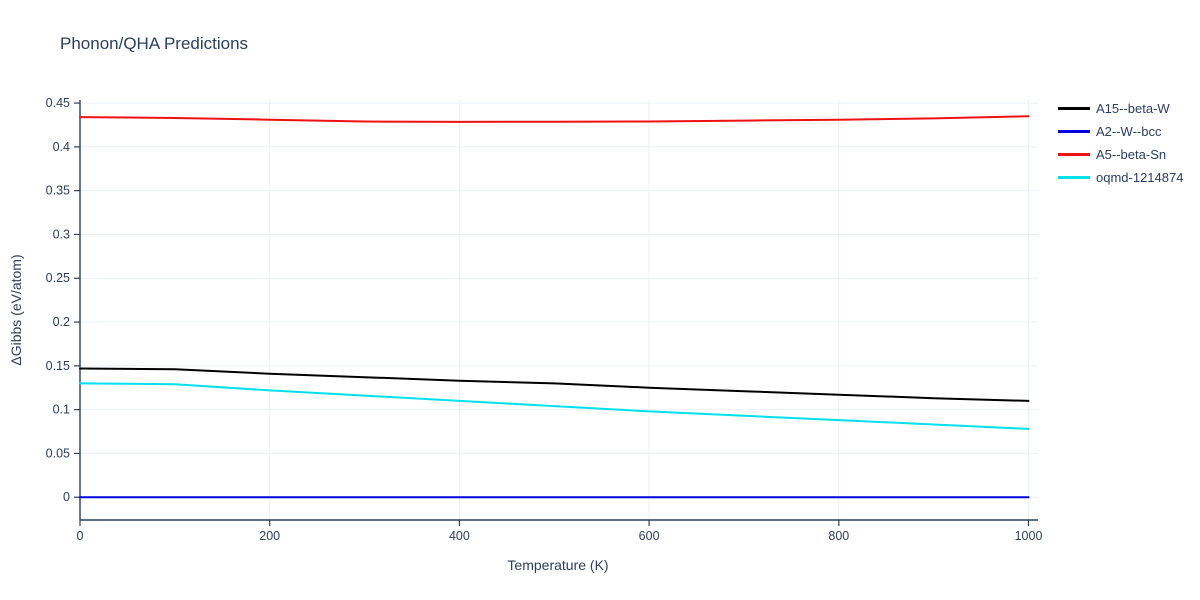 The height and width of the screenshot is (600, 1200). I want to click on y-tick-label: 0.2, so click(61, 322).